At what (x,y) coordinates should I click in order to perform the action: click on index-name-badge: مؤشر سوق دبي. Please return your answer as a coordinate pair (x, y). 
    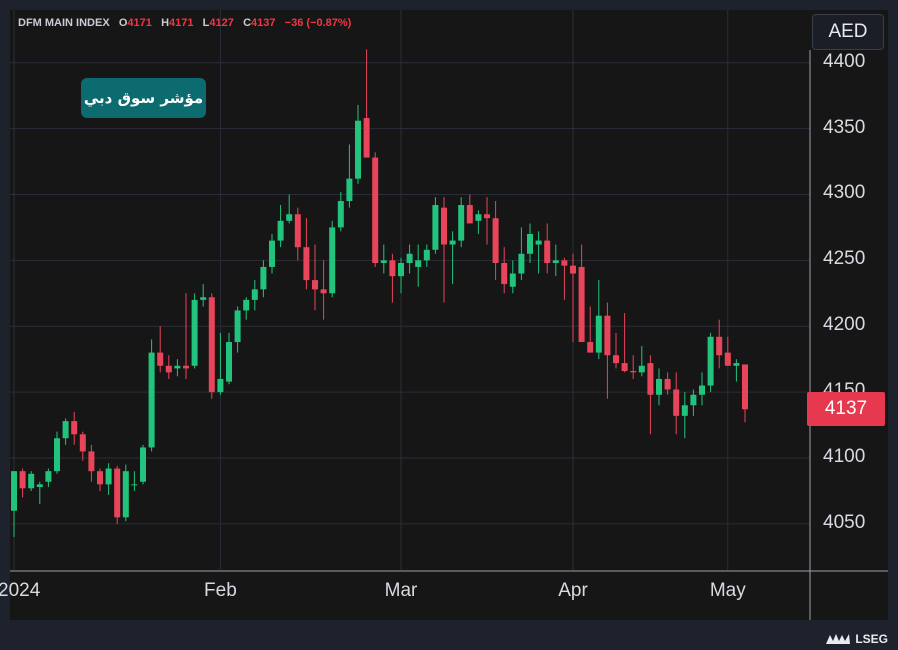
    Looking at the image, I should click on (143, 98).